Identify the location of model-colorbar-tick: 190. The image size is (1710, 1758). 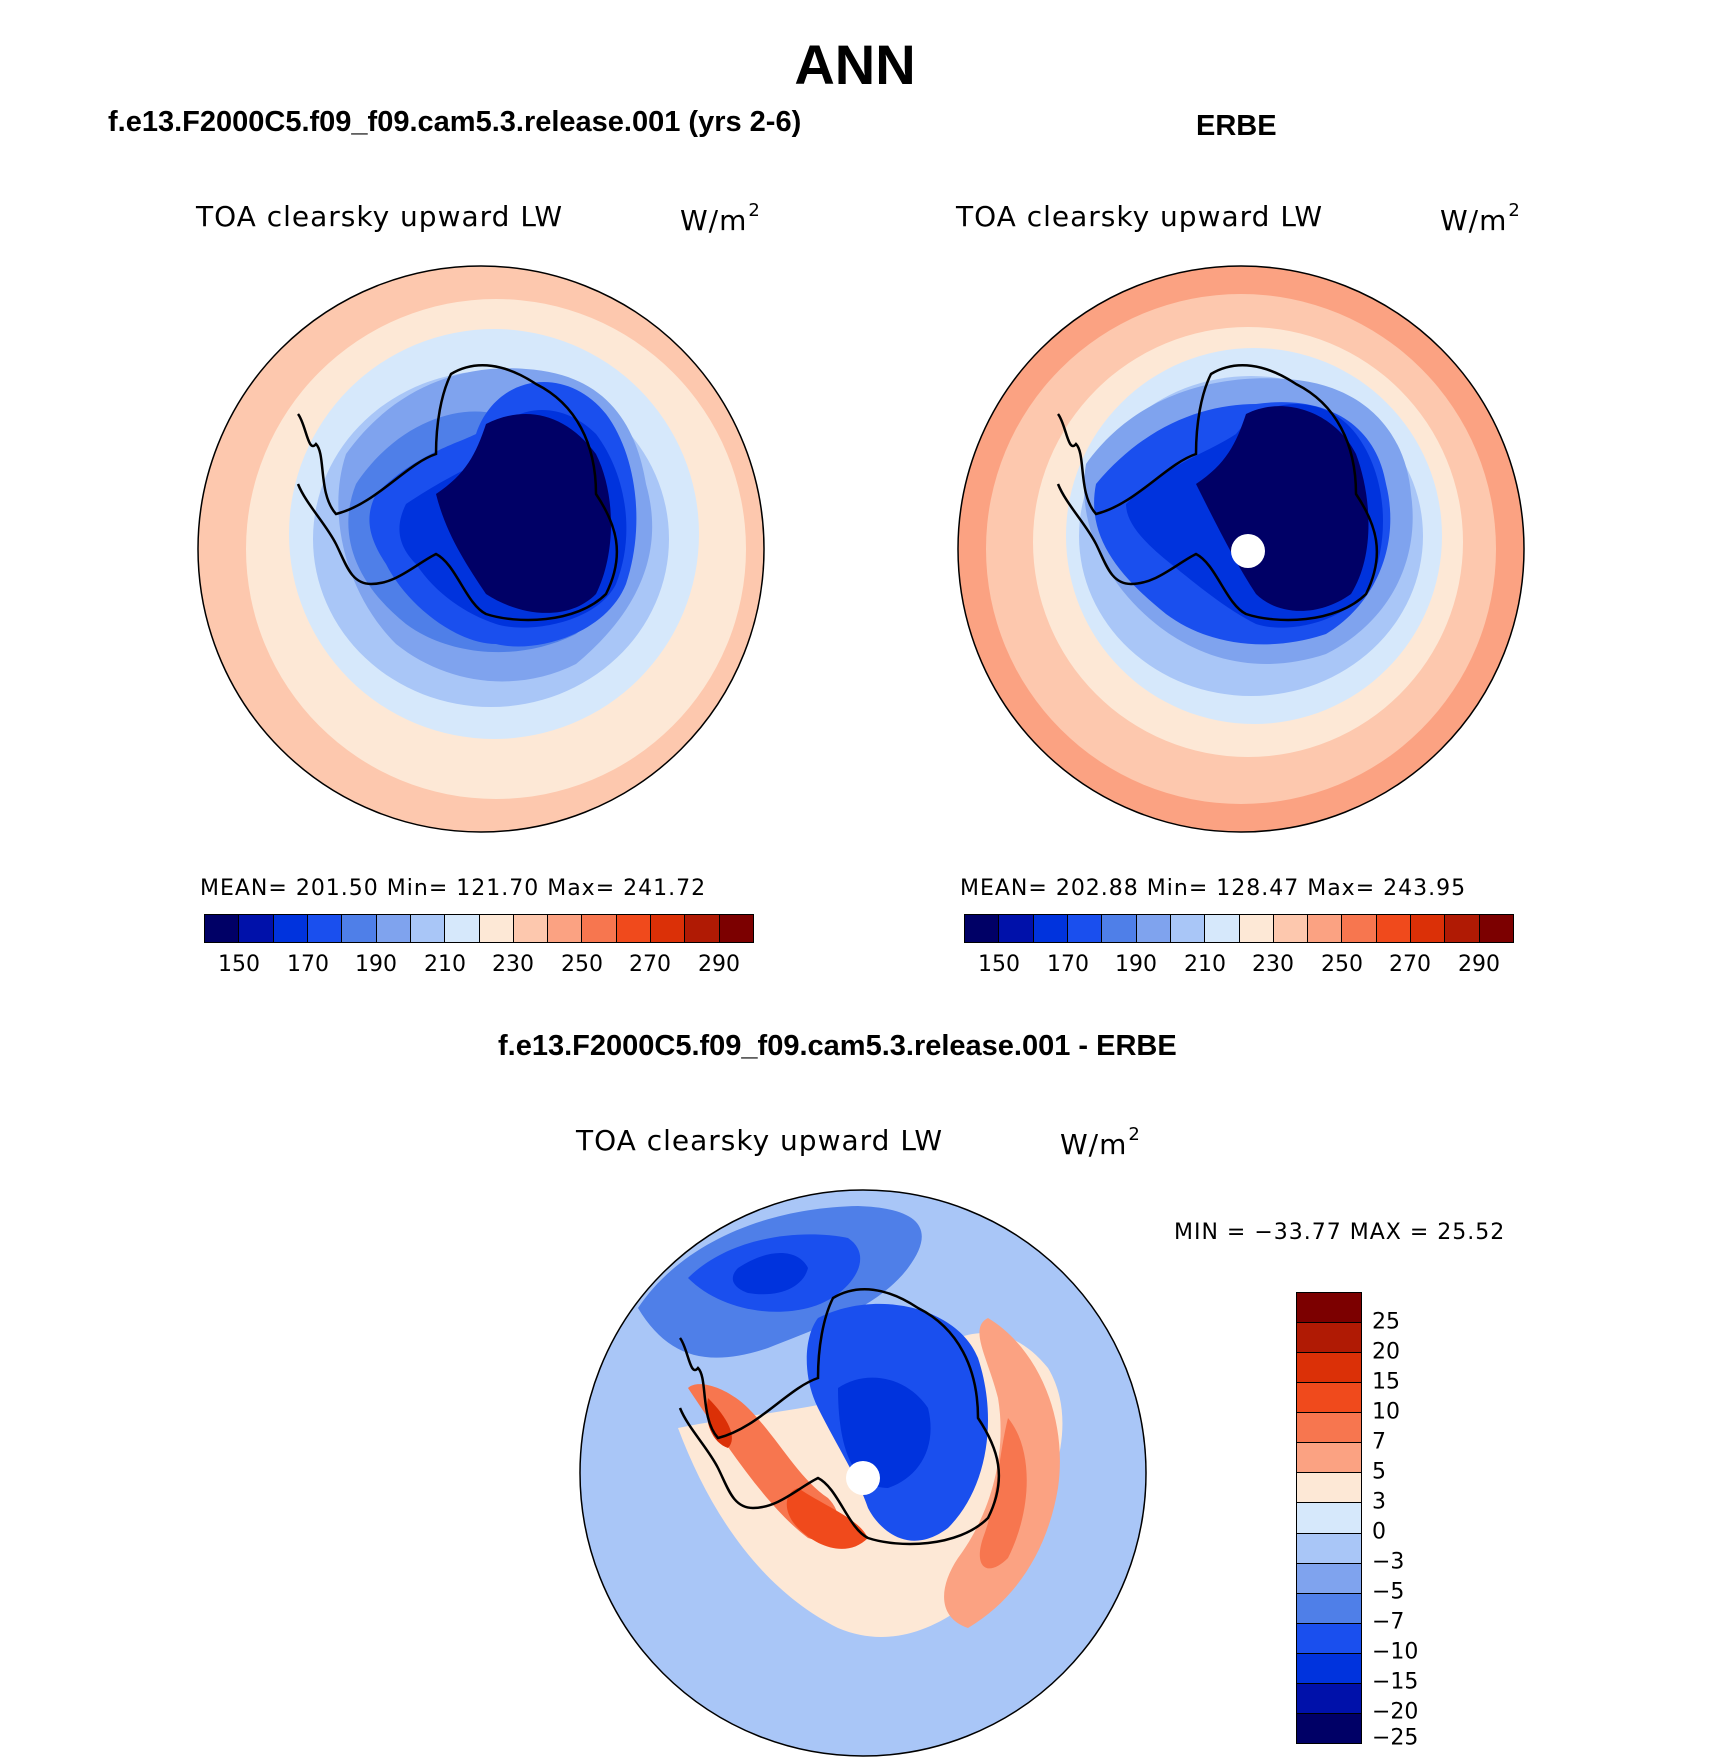
(376, 964).